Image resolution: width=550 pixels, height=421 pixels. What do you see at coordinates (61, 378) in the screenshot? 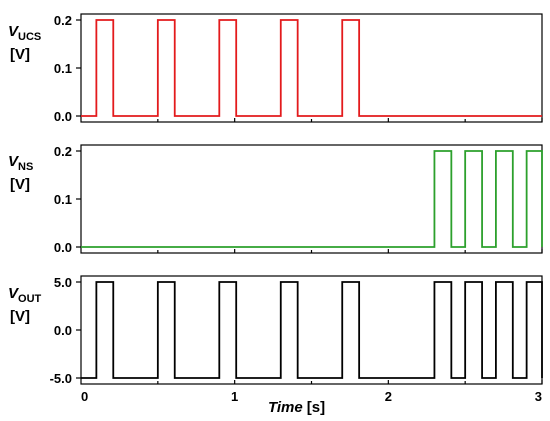
I see `out-ytick-label: -5.0` at bounding box center [61, 378].